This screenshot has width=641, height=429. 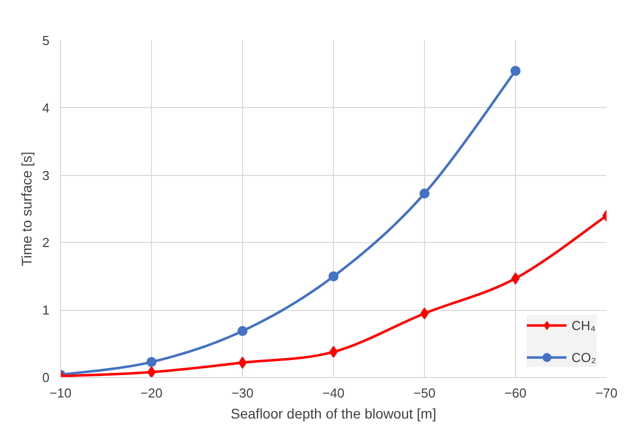 I want to click on x-axis-title: Seafloor depth of the blowout [m], so click(x=333, y=414).